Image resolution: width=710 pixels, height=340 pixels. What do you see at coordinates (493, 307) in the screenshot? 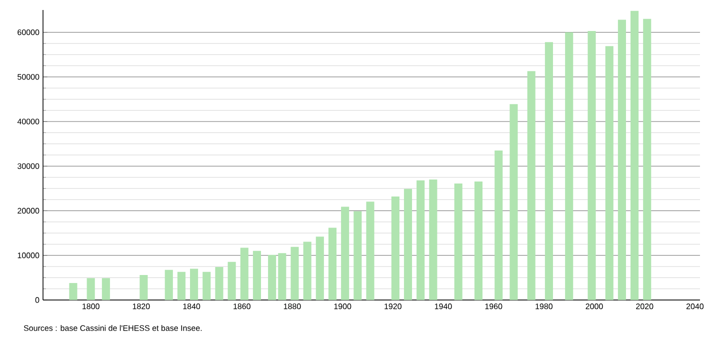
I see `x-tick-label: 1960` at bounding box center [493, 307].